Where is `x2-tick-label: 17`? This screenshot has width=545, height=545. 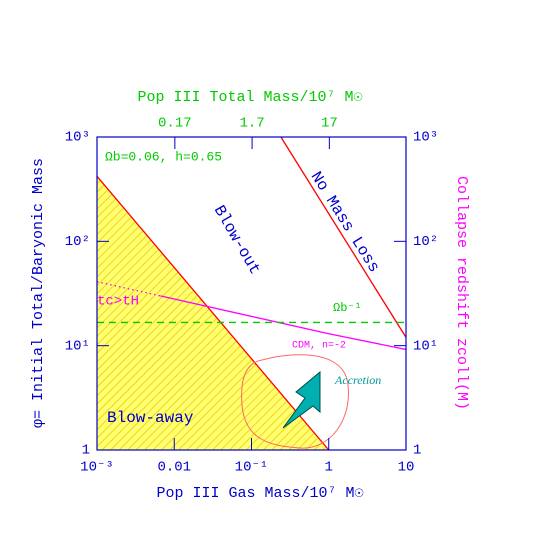 x2-tick-label: 17 is located at coordinates (329, 124).